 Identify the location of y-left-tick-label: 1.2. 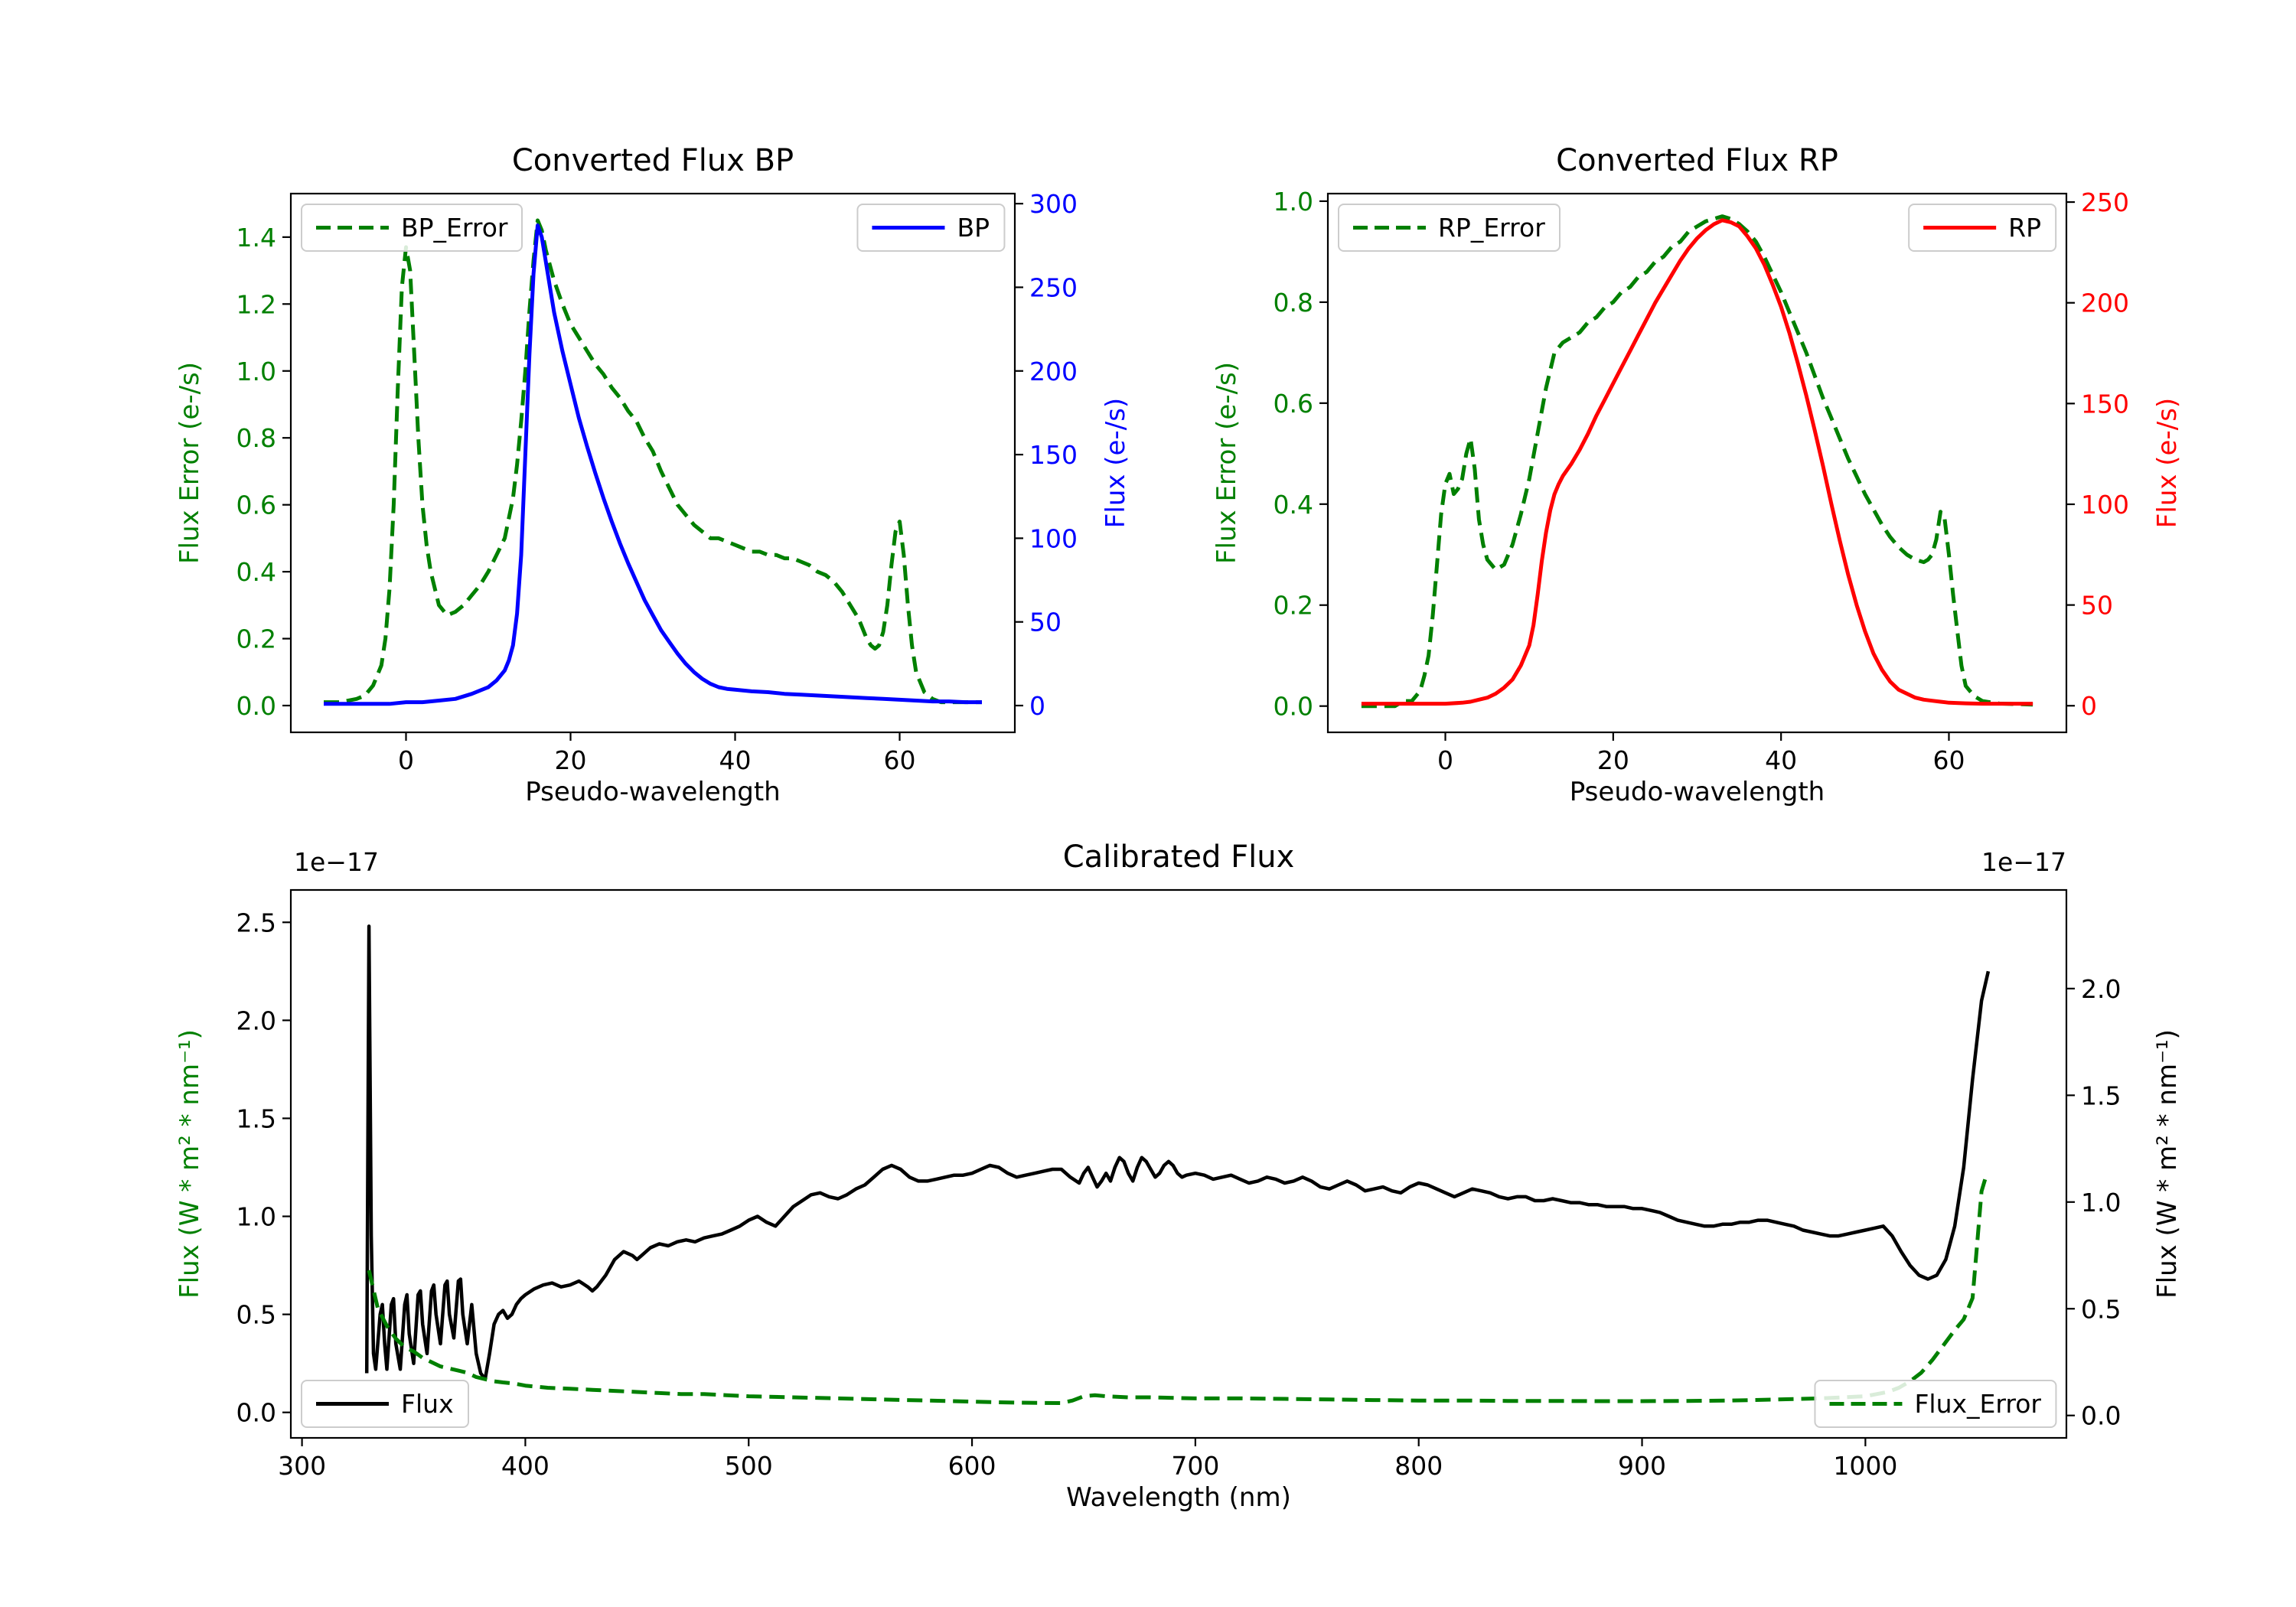
(256, 304).